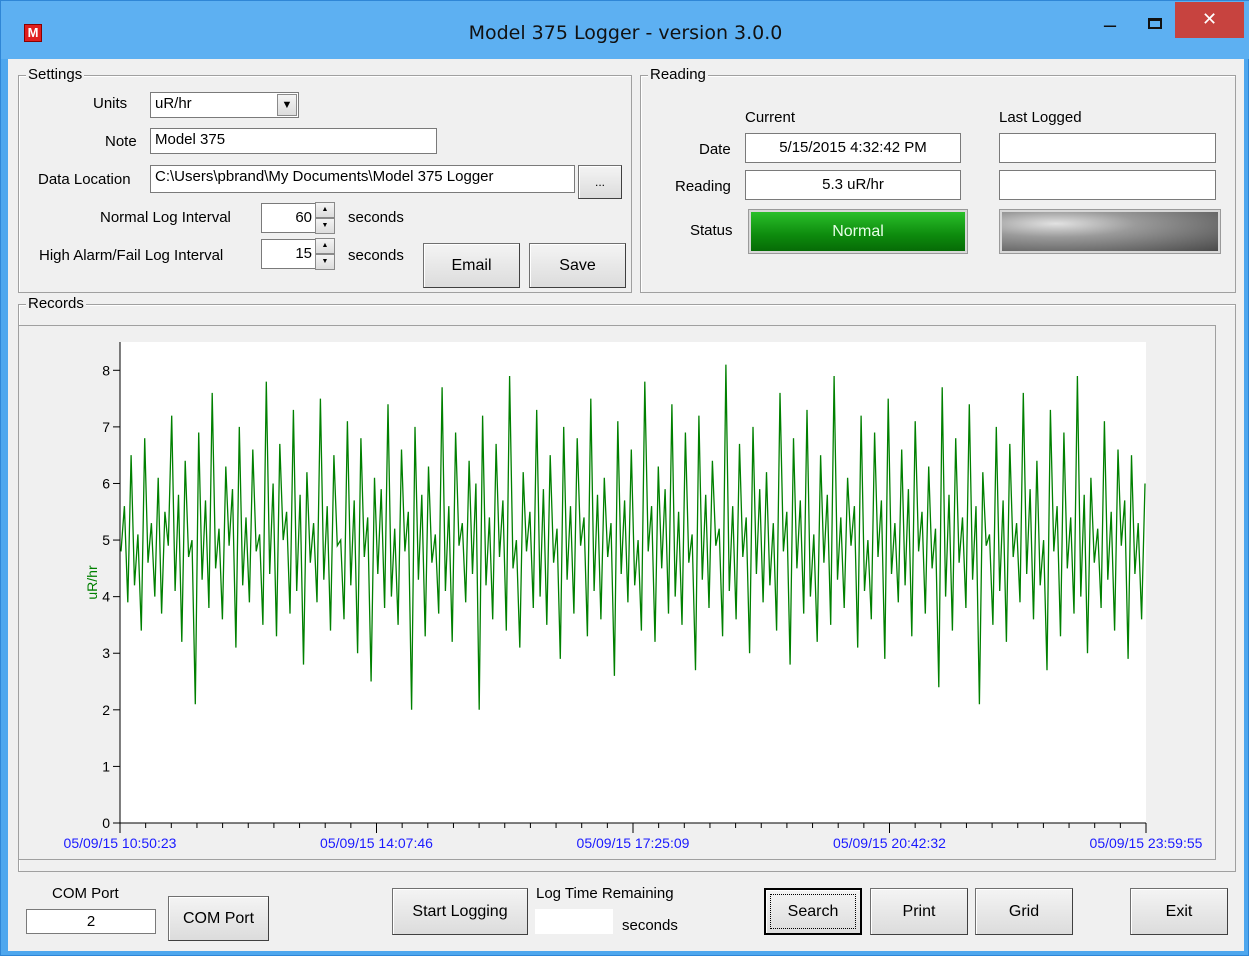  Describe the element at coordinates (605, 893) in the screenshot. I see `log-time-header: Log Time Remaining` at that location.